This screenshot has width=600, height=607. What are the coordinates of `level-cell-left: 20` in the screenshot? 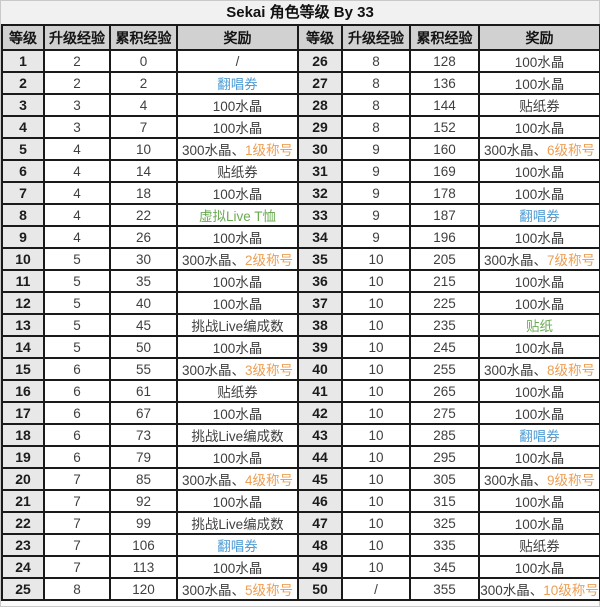 It's located at (23, 479).